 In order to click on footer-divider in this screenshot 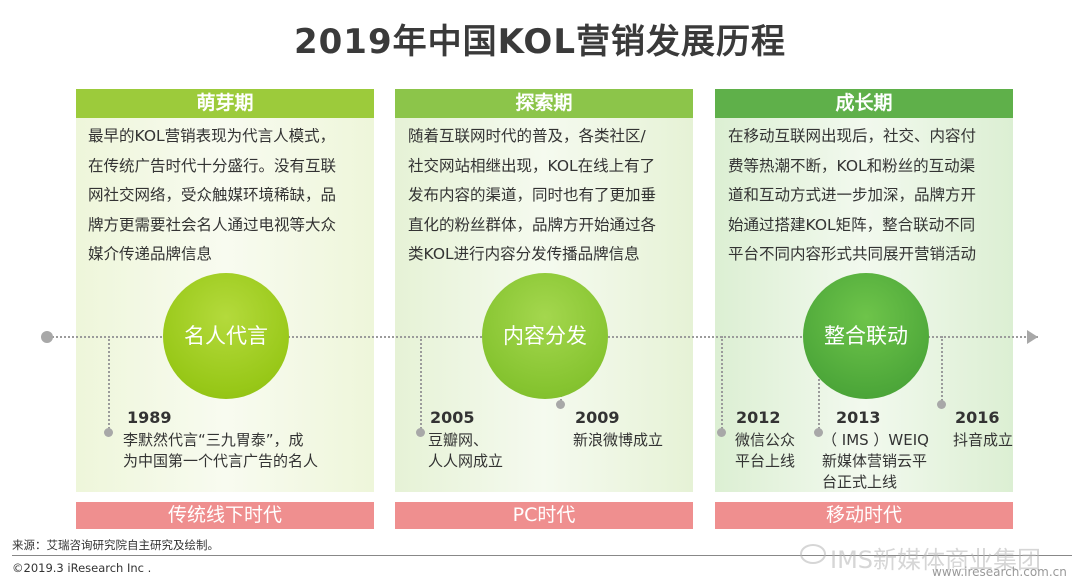, I will do `click(542, 555)`.